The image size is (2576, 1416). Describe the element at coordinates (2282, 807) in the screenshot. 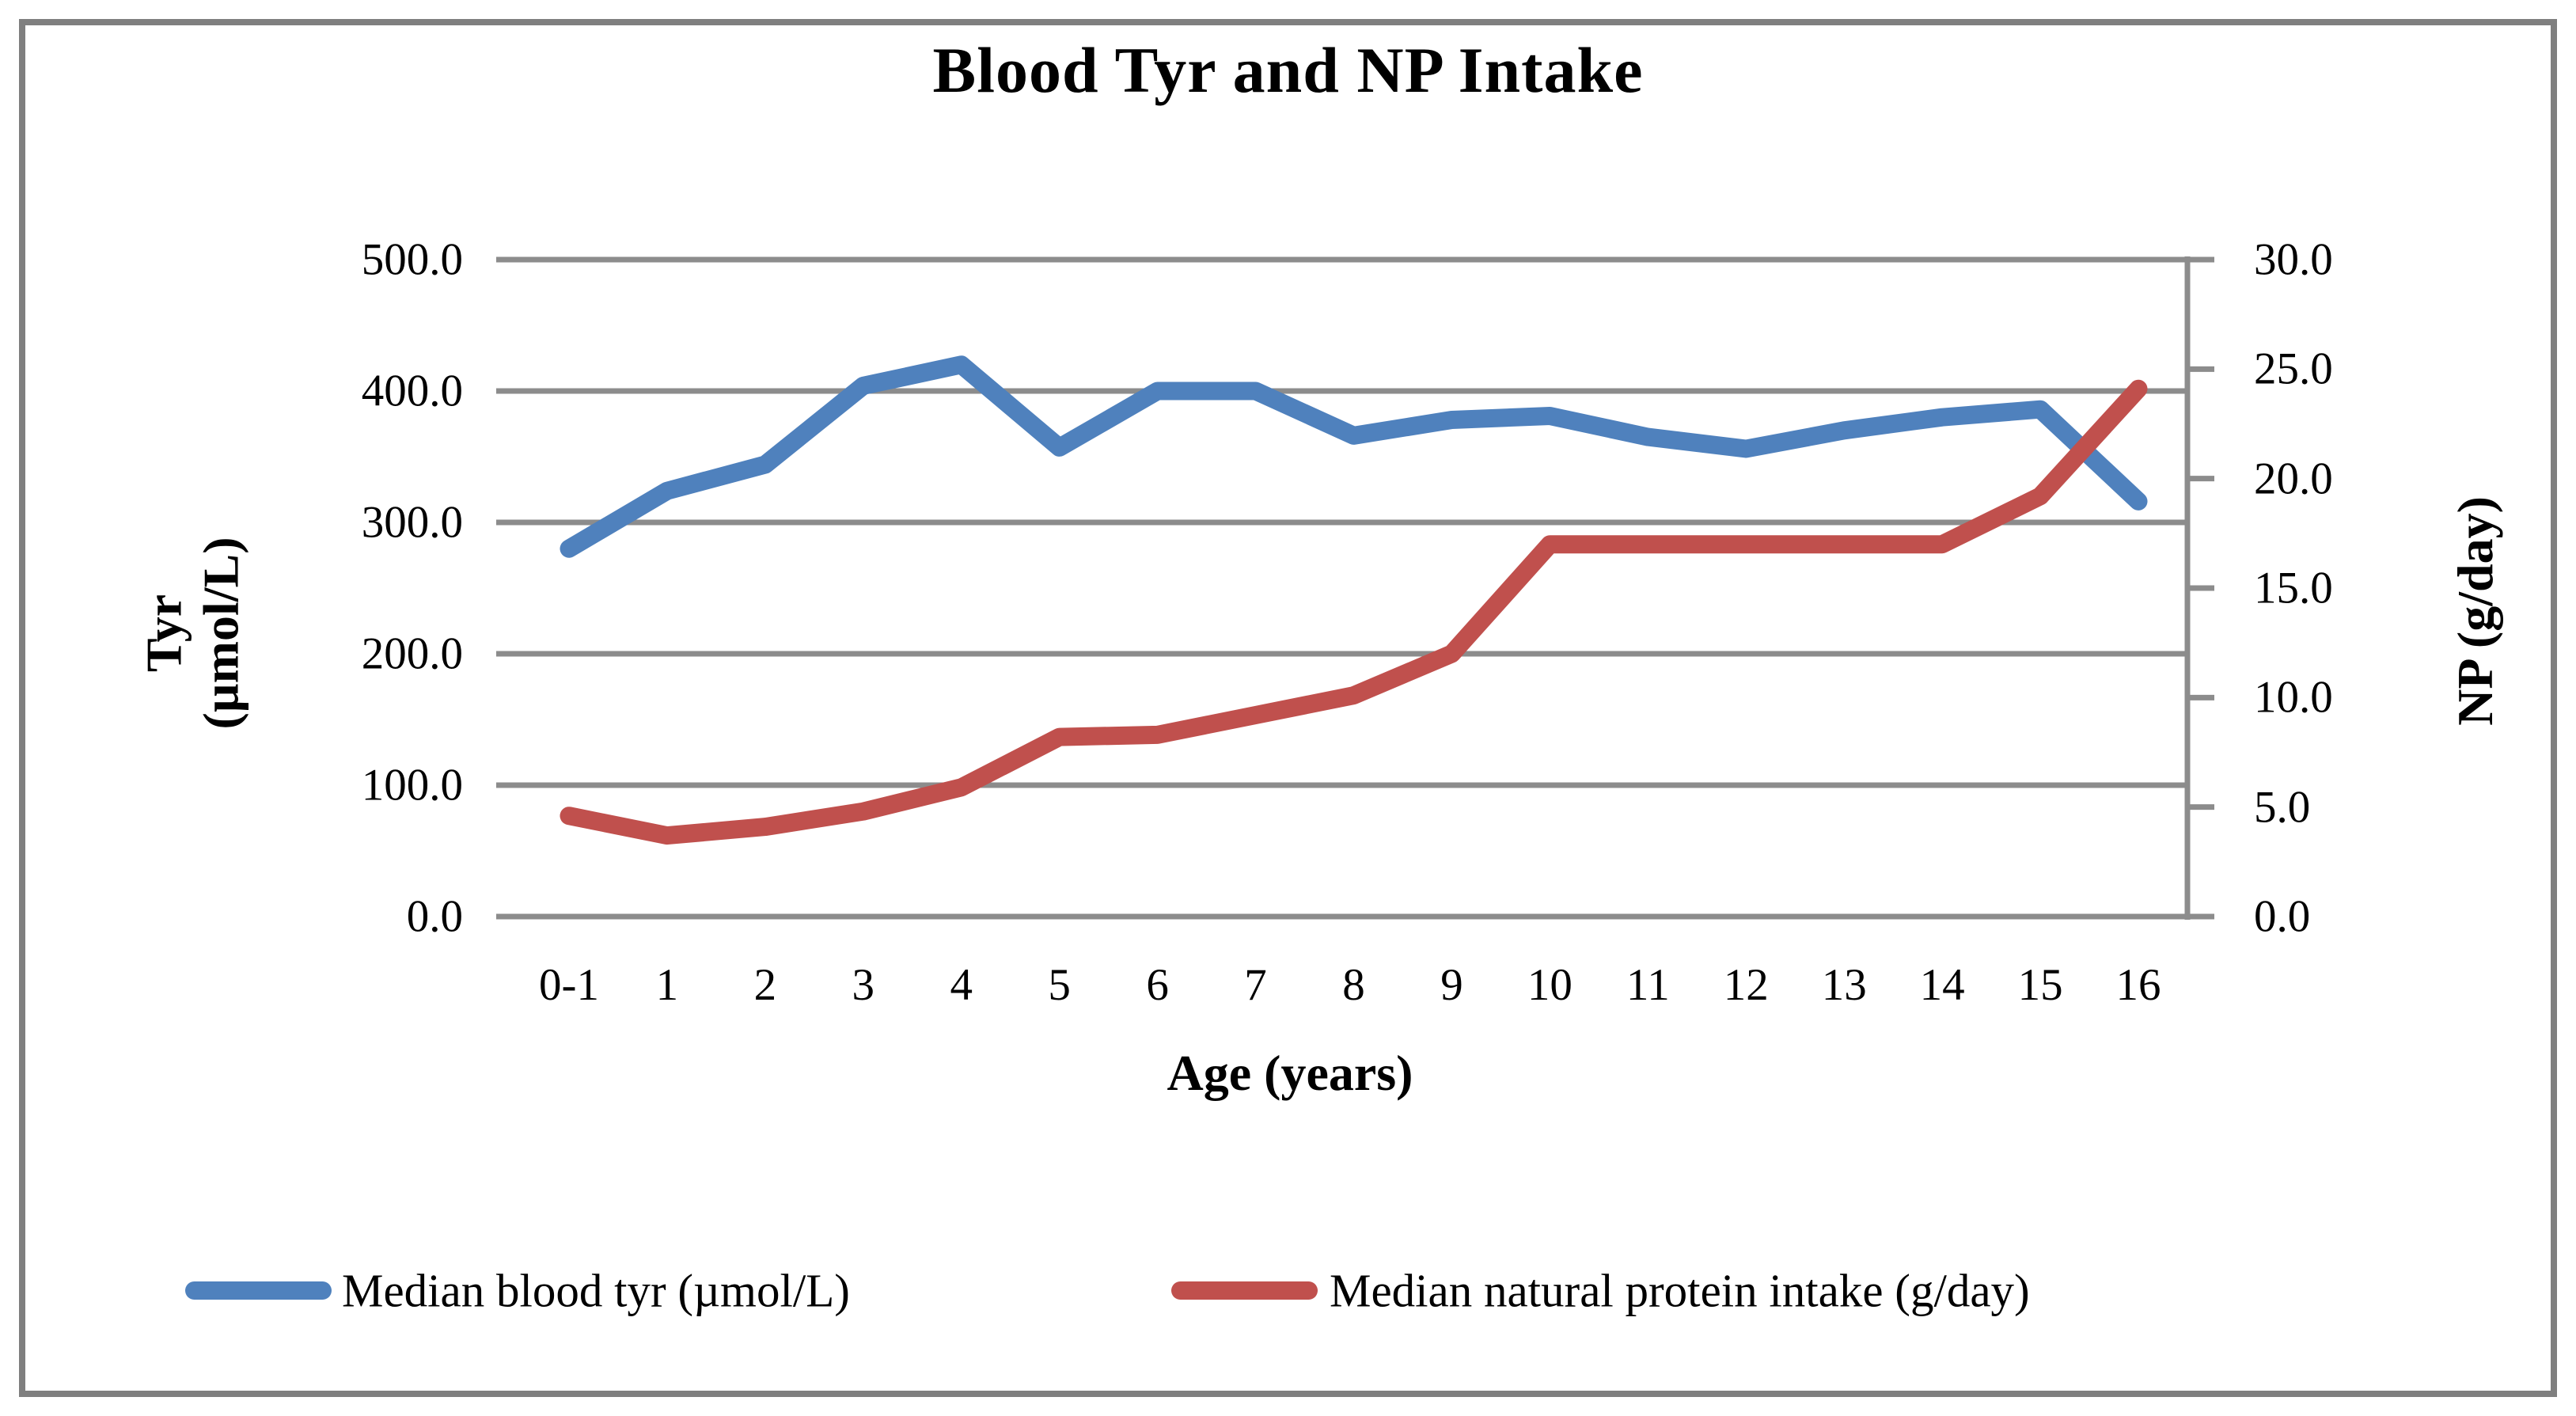

I see `right-axis-tick-label: 5.0` at that location.